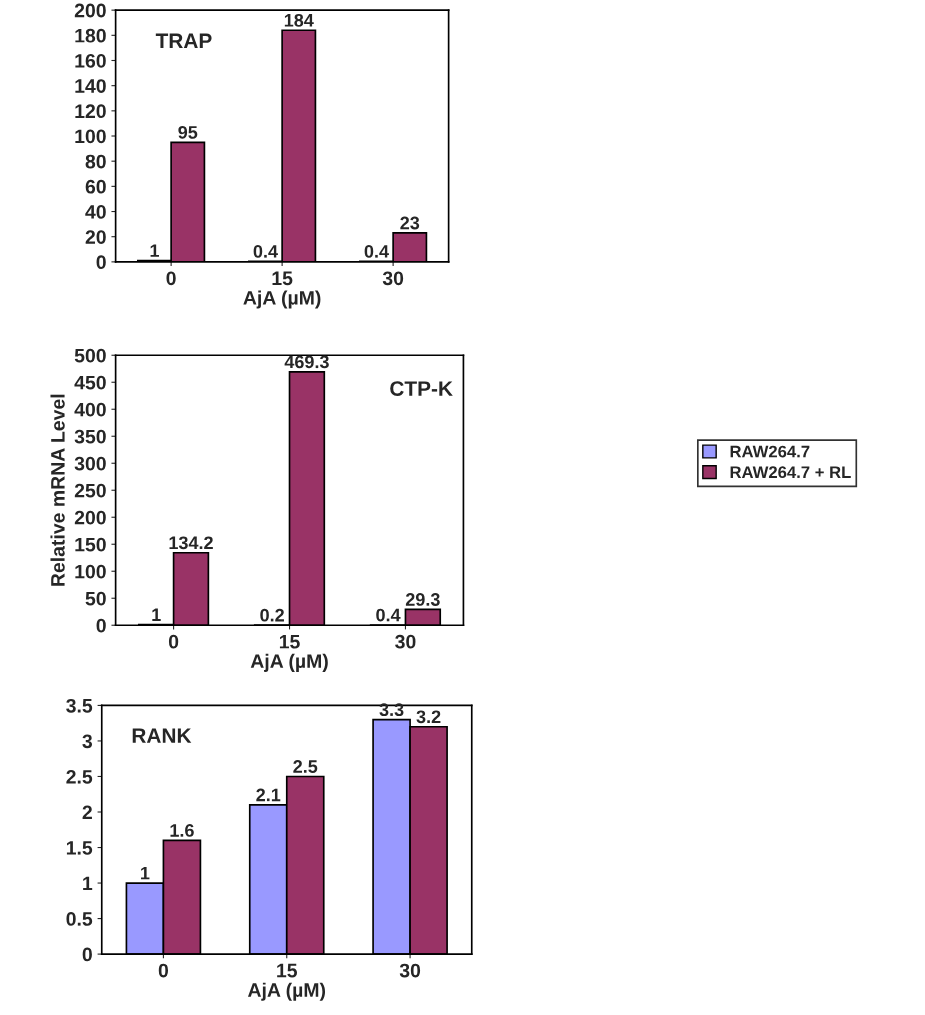 This screenshot has height=1015, width=925. What do you see at coordinates (90, 409) in the screenshot?
I see `y-tick-label: 400` at bounding box center [90, 409].